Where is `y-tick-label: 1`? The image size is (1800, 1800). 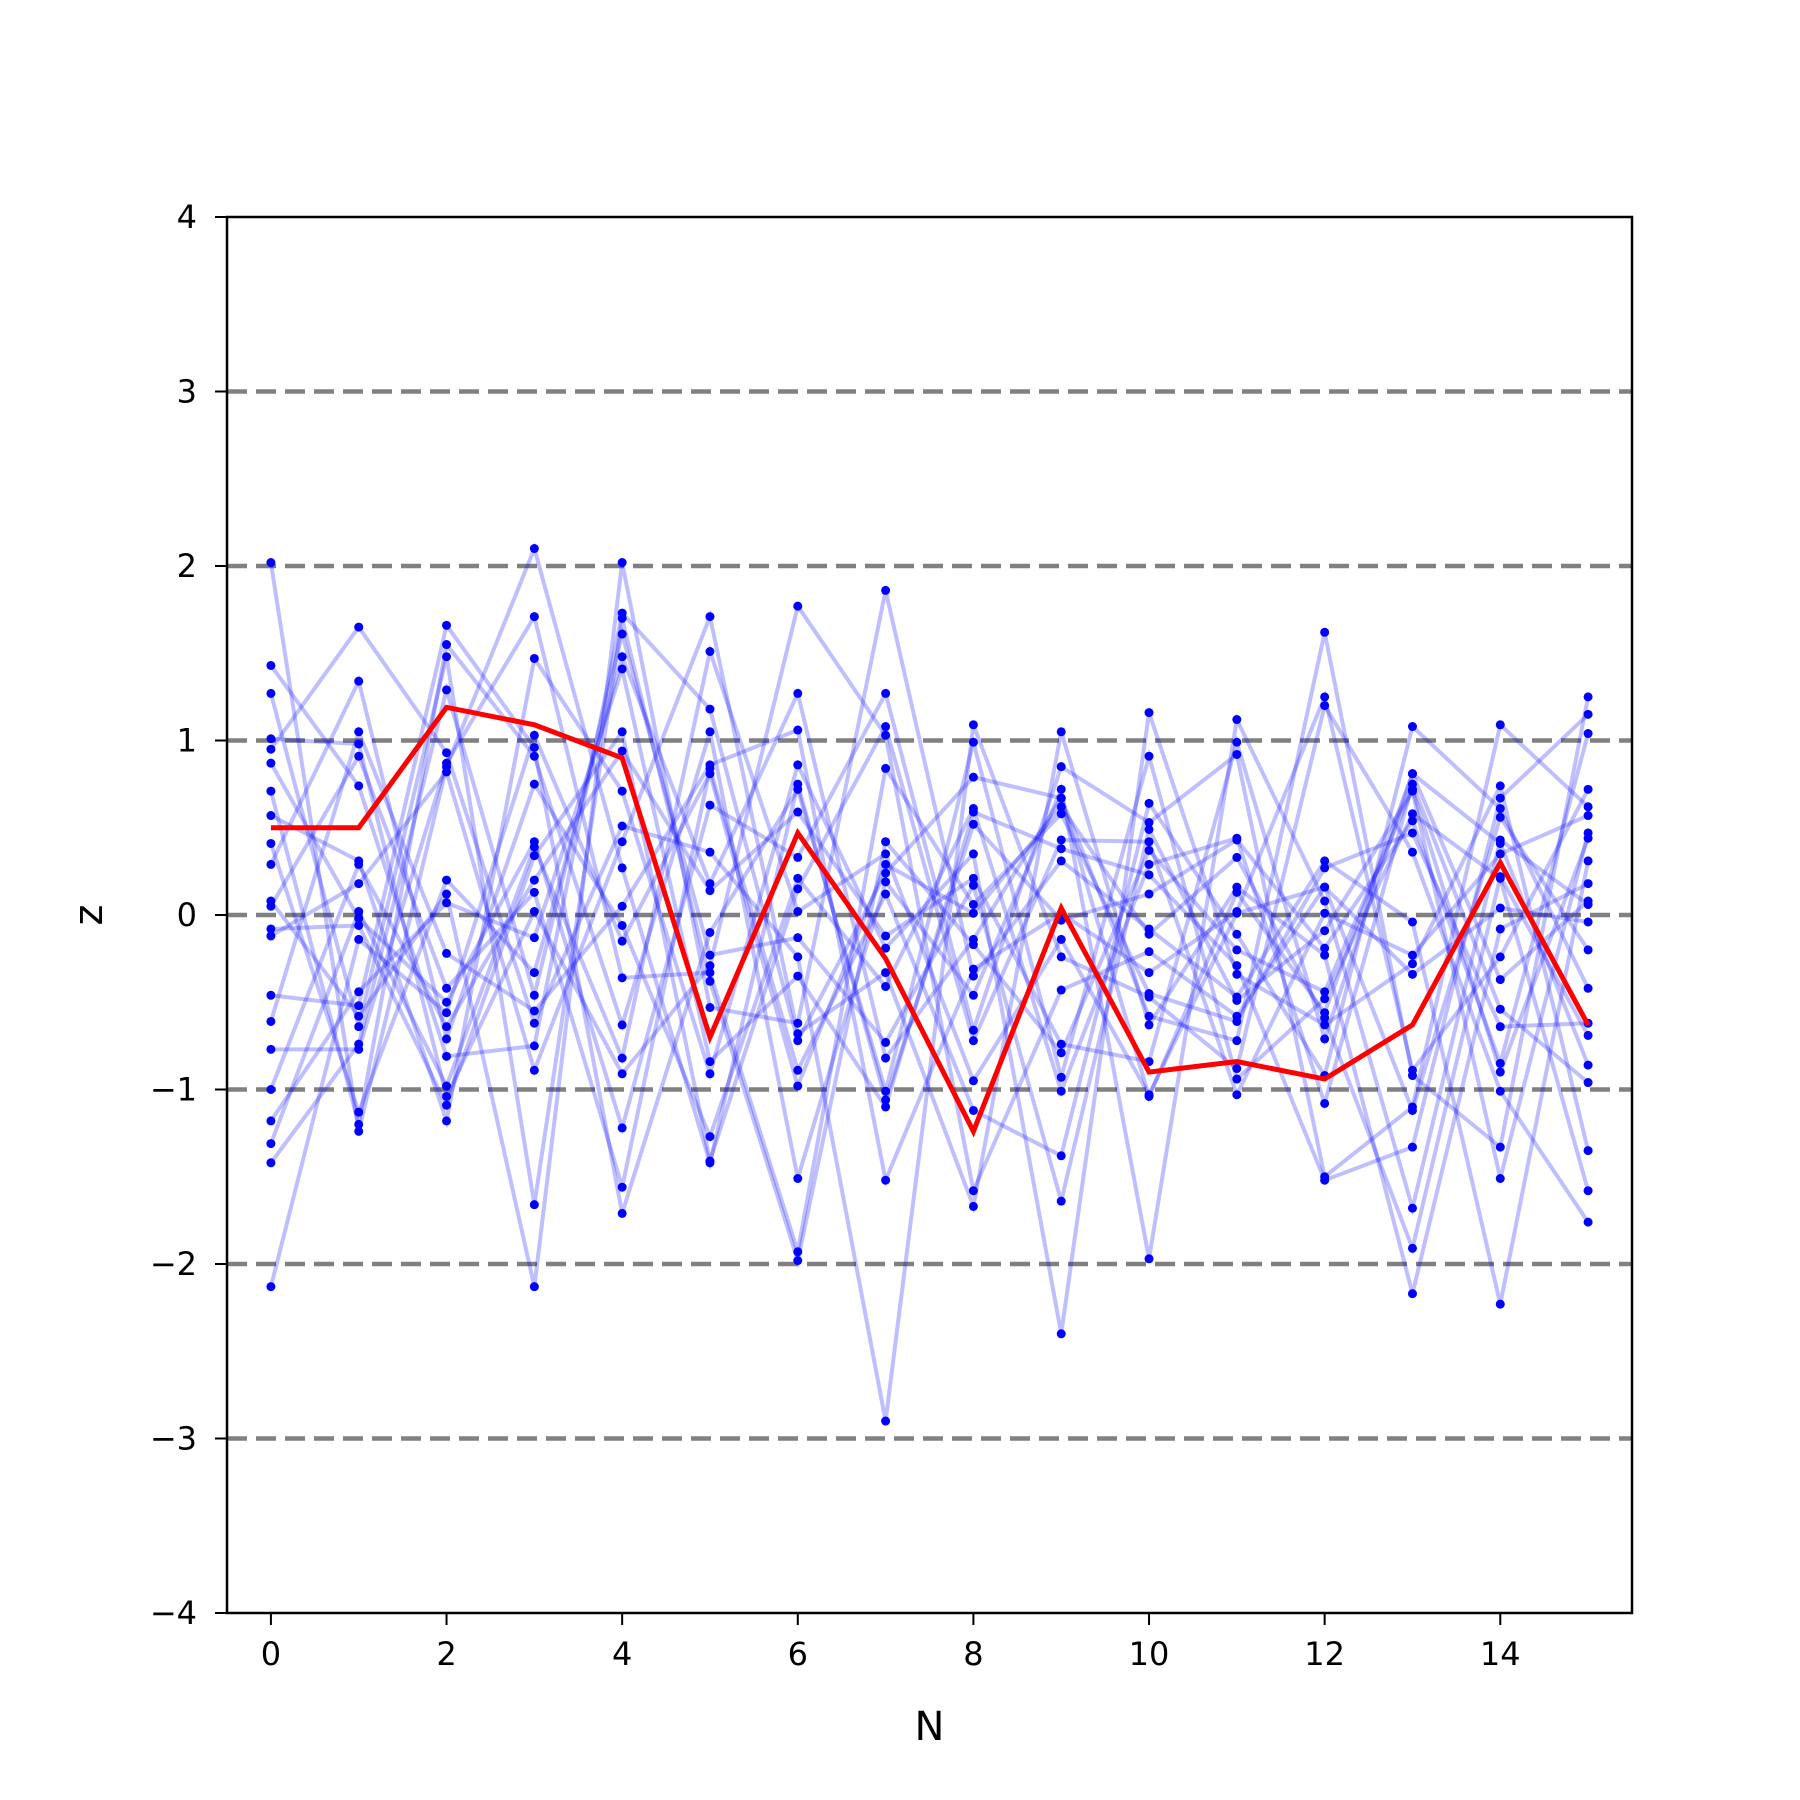
y-tick-label: 1 is located at coordinates (187, 741).